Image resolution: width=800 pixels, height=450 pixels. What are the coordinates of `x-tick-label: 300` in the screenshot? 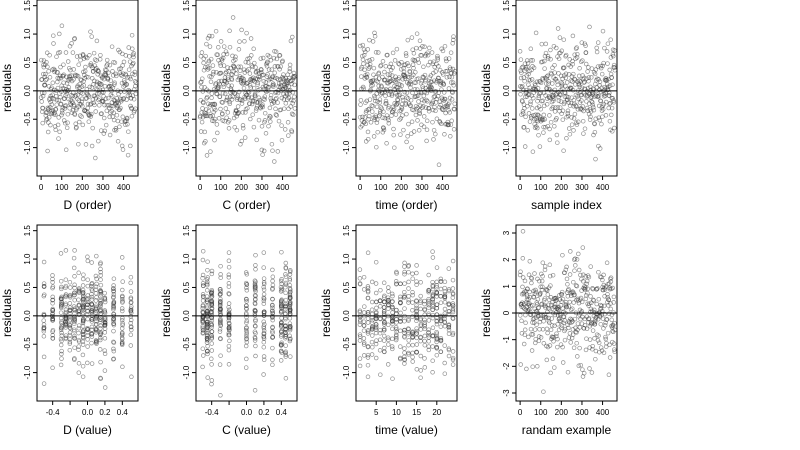 It's located at (582, 187).